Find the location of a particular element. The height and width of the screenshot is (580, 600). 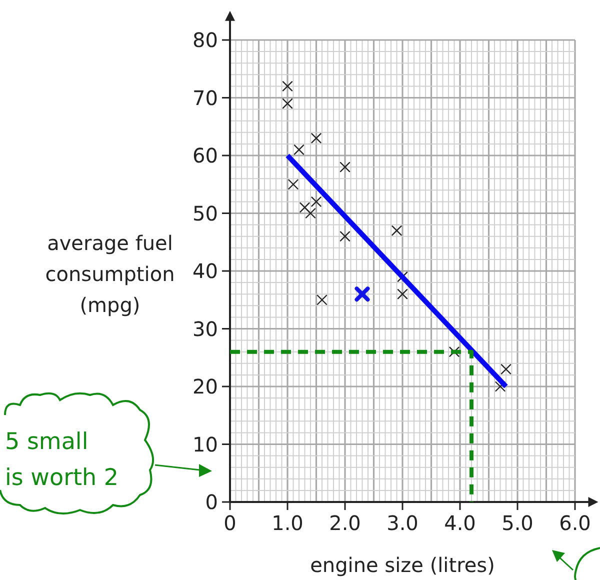

text: 5 small is worth 2 is located at coordinates (62, 460).